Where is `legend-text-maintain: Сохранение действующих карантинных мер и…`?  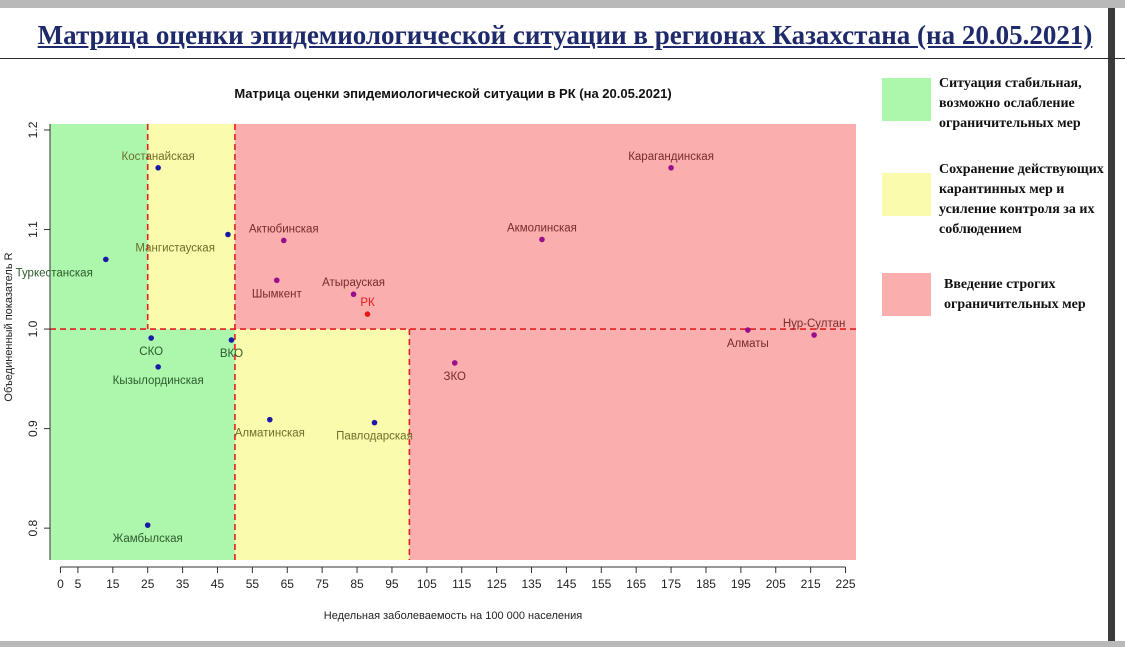
legend-text-maintain: Сохранение действующих карантинных мер и… is located at coordinates (1021, 199).